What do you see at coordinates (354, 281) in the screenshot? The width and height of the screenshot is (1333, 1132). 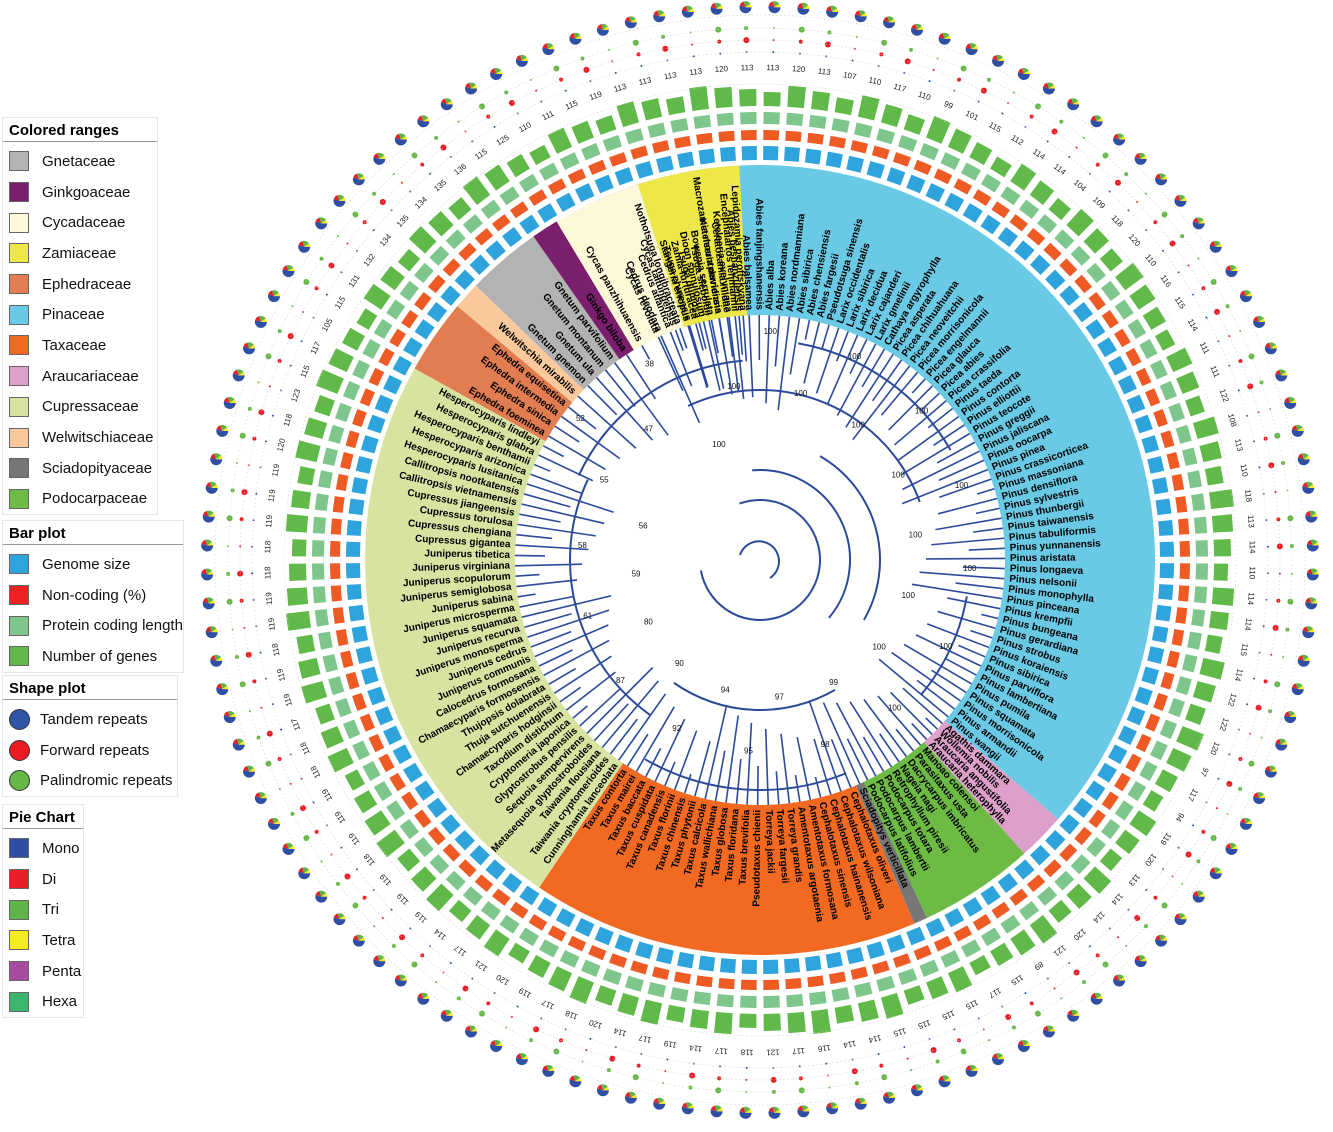 I see `ring-number: 131` at bounding box center [354, 281].